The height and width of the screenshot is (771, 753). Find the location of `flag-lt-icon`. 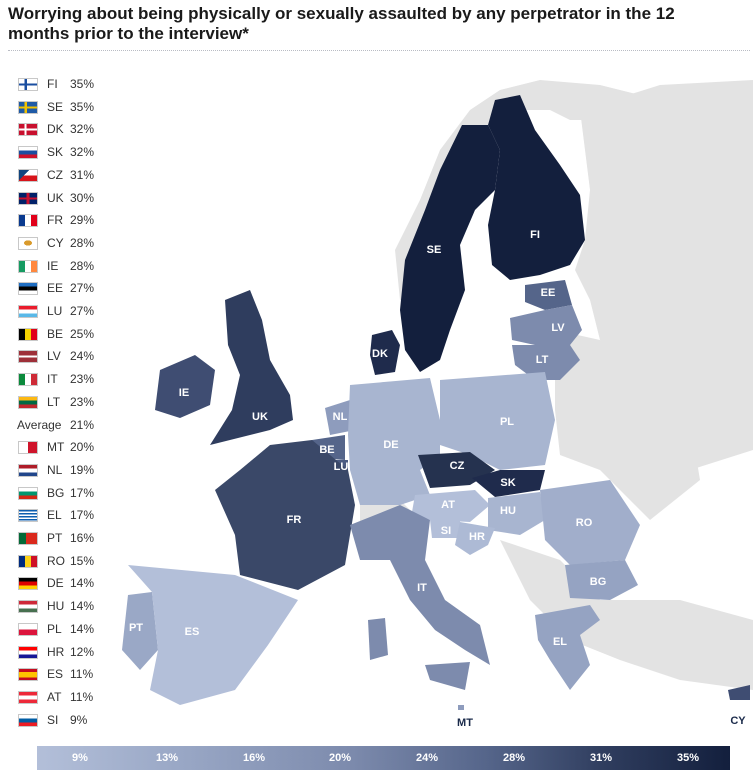

flag-lt-icon is located at coordinates (28, 402).